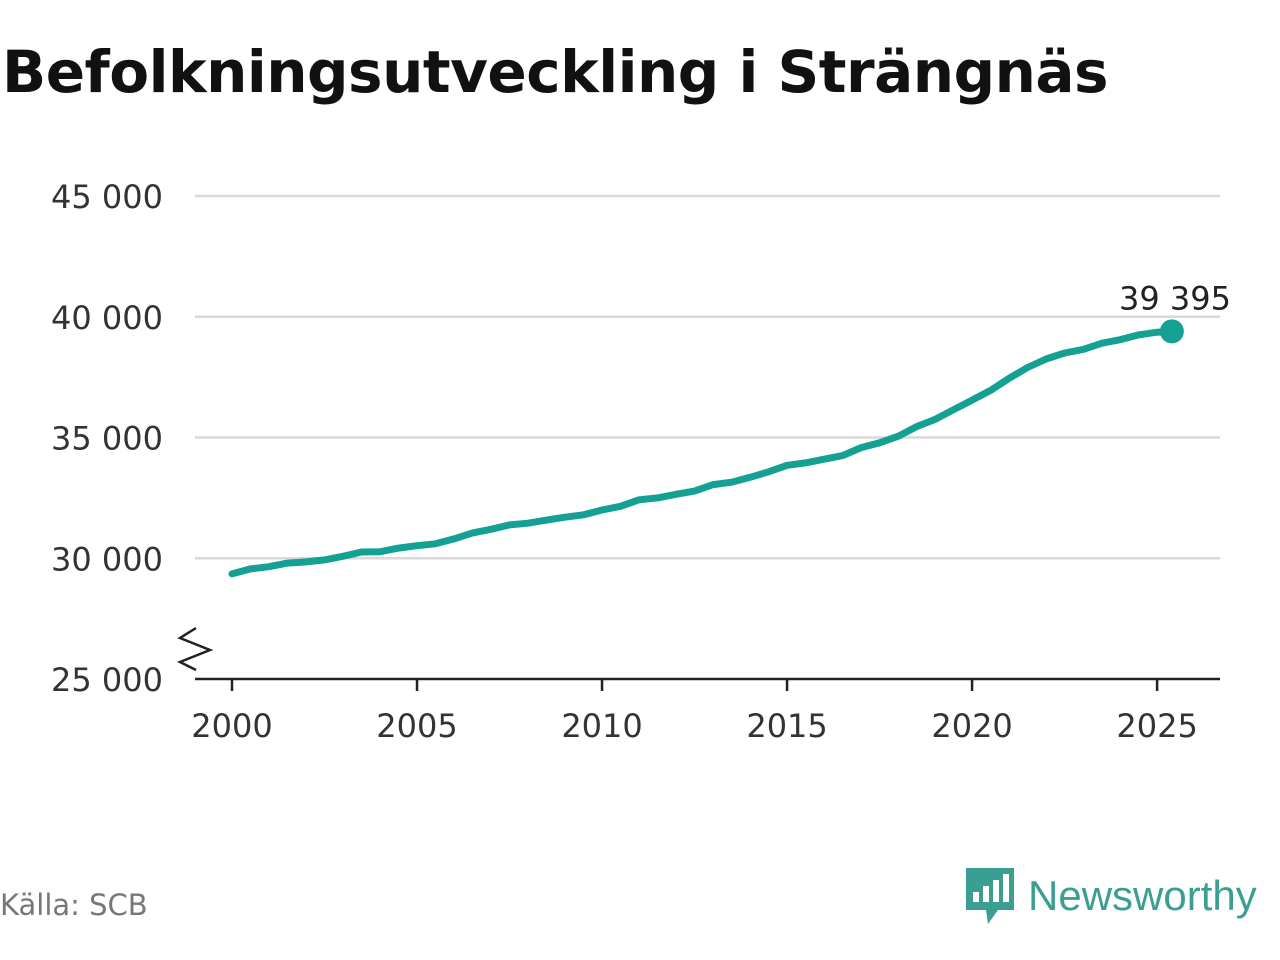 The image size is (1280, 960). What do you see at coordinates (107, 197) in the screenshot?
I see `y-tick-label: 45 000` at bounding box center [107, 197].